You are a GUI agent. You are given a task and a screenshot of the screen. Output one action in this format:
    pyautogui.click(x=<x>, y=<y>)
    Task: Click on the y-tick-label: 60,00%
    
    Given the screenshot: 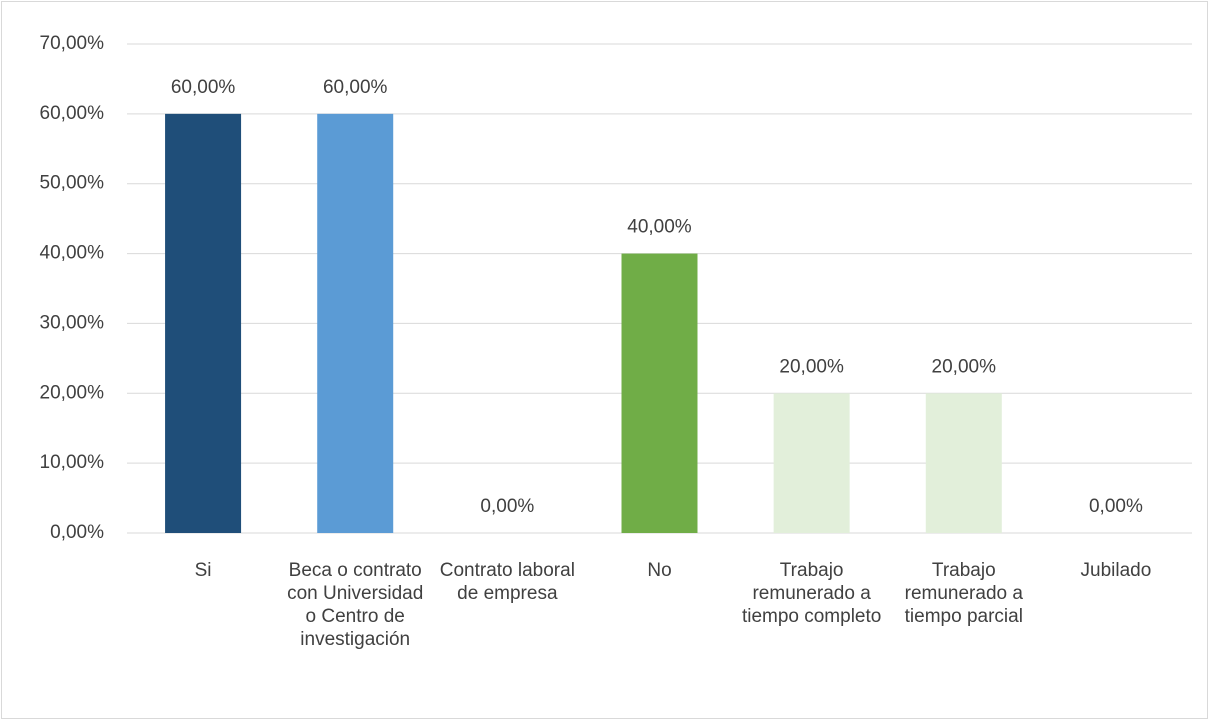 What is the action you would take?
    pyautogui.click(x=72, y=113)
    